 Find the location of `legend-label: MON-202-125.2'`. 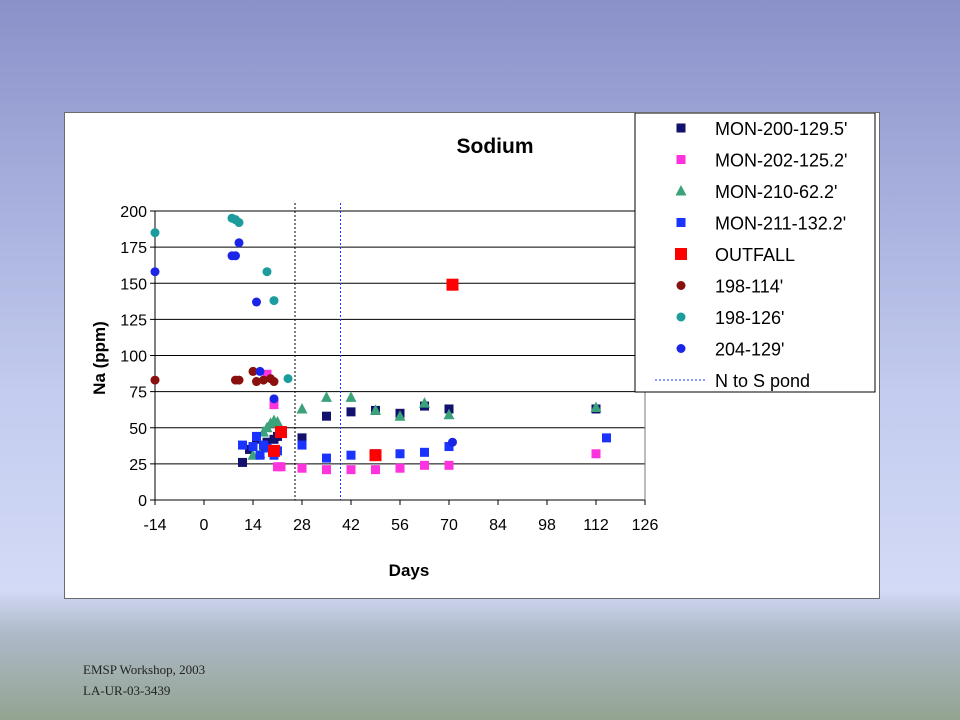

legend-label: MON-202-125.2' is located at coordinates (781, 161).